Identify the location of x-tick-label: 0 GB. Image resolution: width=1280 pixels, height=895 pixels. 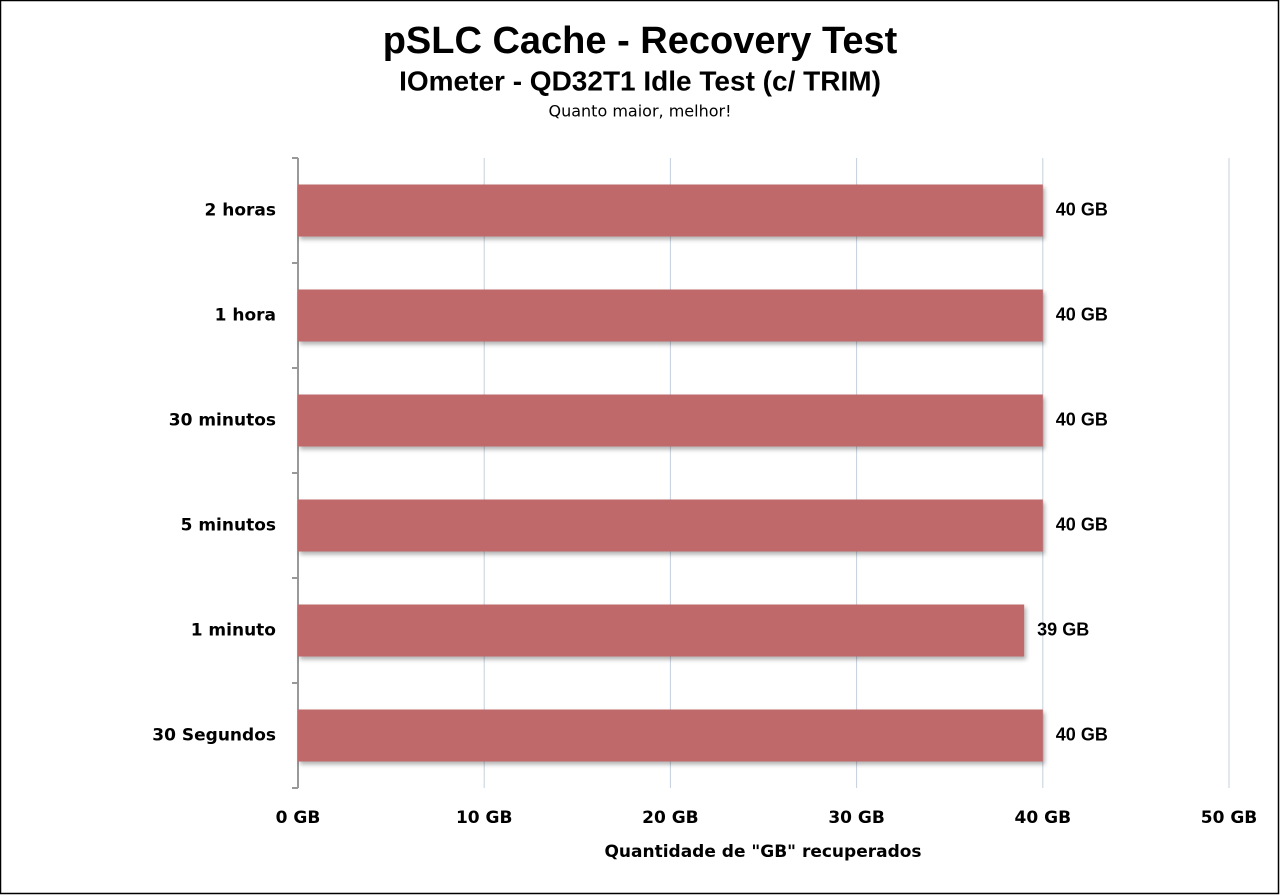
(298, 818).